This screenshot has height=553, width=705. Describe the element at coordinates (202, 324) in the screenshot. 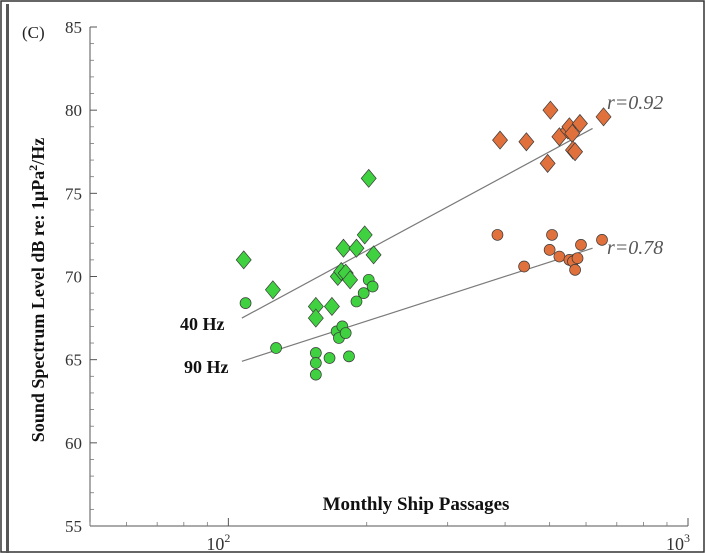

I see `series-label-40hz: 40 Hz` at that location.